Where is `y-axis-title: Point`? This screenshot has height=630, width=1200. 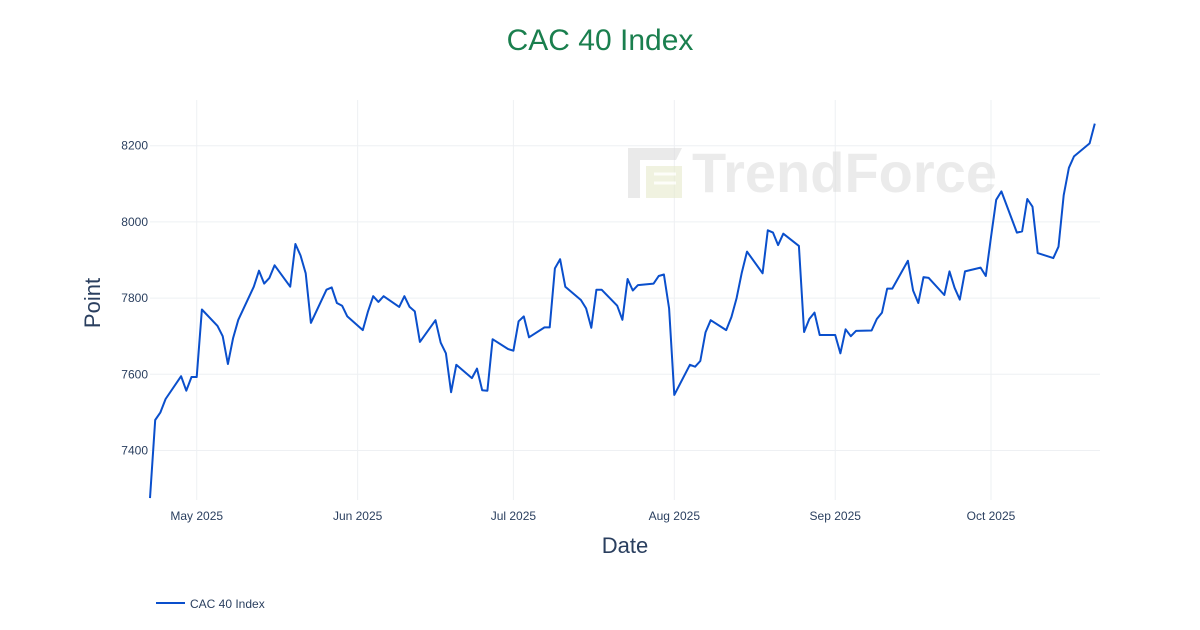 y-axis-title: Point is located at coordinates (92, 303).